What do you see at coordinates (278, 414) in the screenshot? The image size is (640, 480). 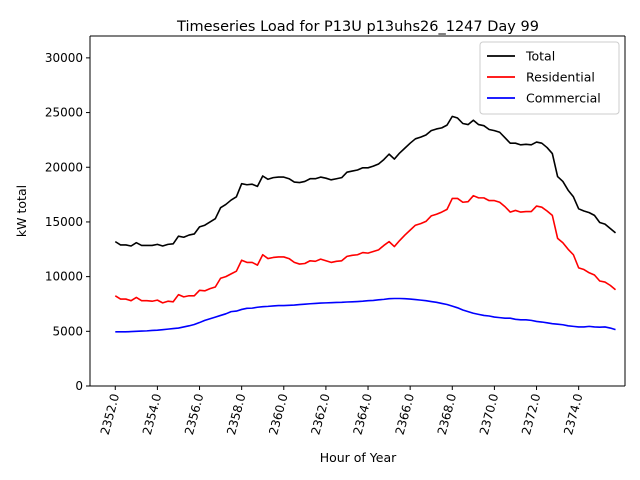 I see `x-tick-label: 2360.0` at bounding box center [278, 414].